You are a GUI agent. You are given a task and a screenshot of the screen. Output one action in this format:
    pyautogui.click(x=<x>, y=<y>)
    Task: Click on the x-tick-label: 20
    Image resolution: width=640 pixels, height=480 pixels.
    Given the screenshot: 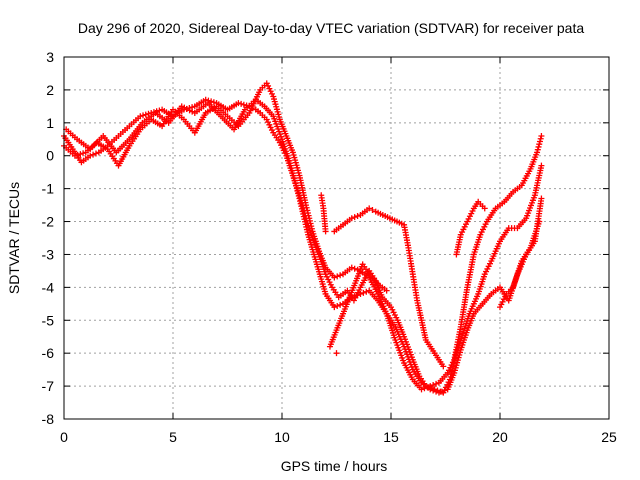 What is the action you would take?
    pyautogui.click(x=500, y=437)
    